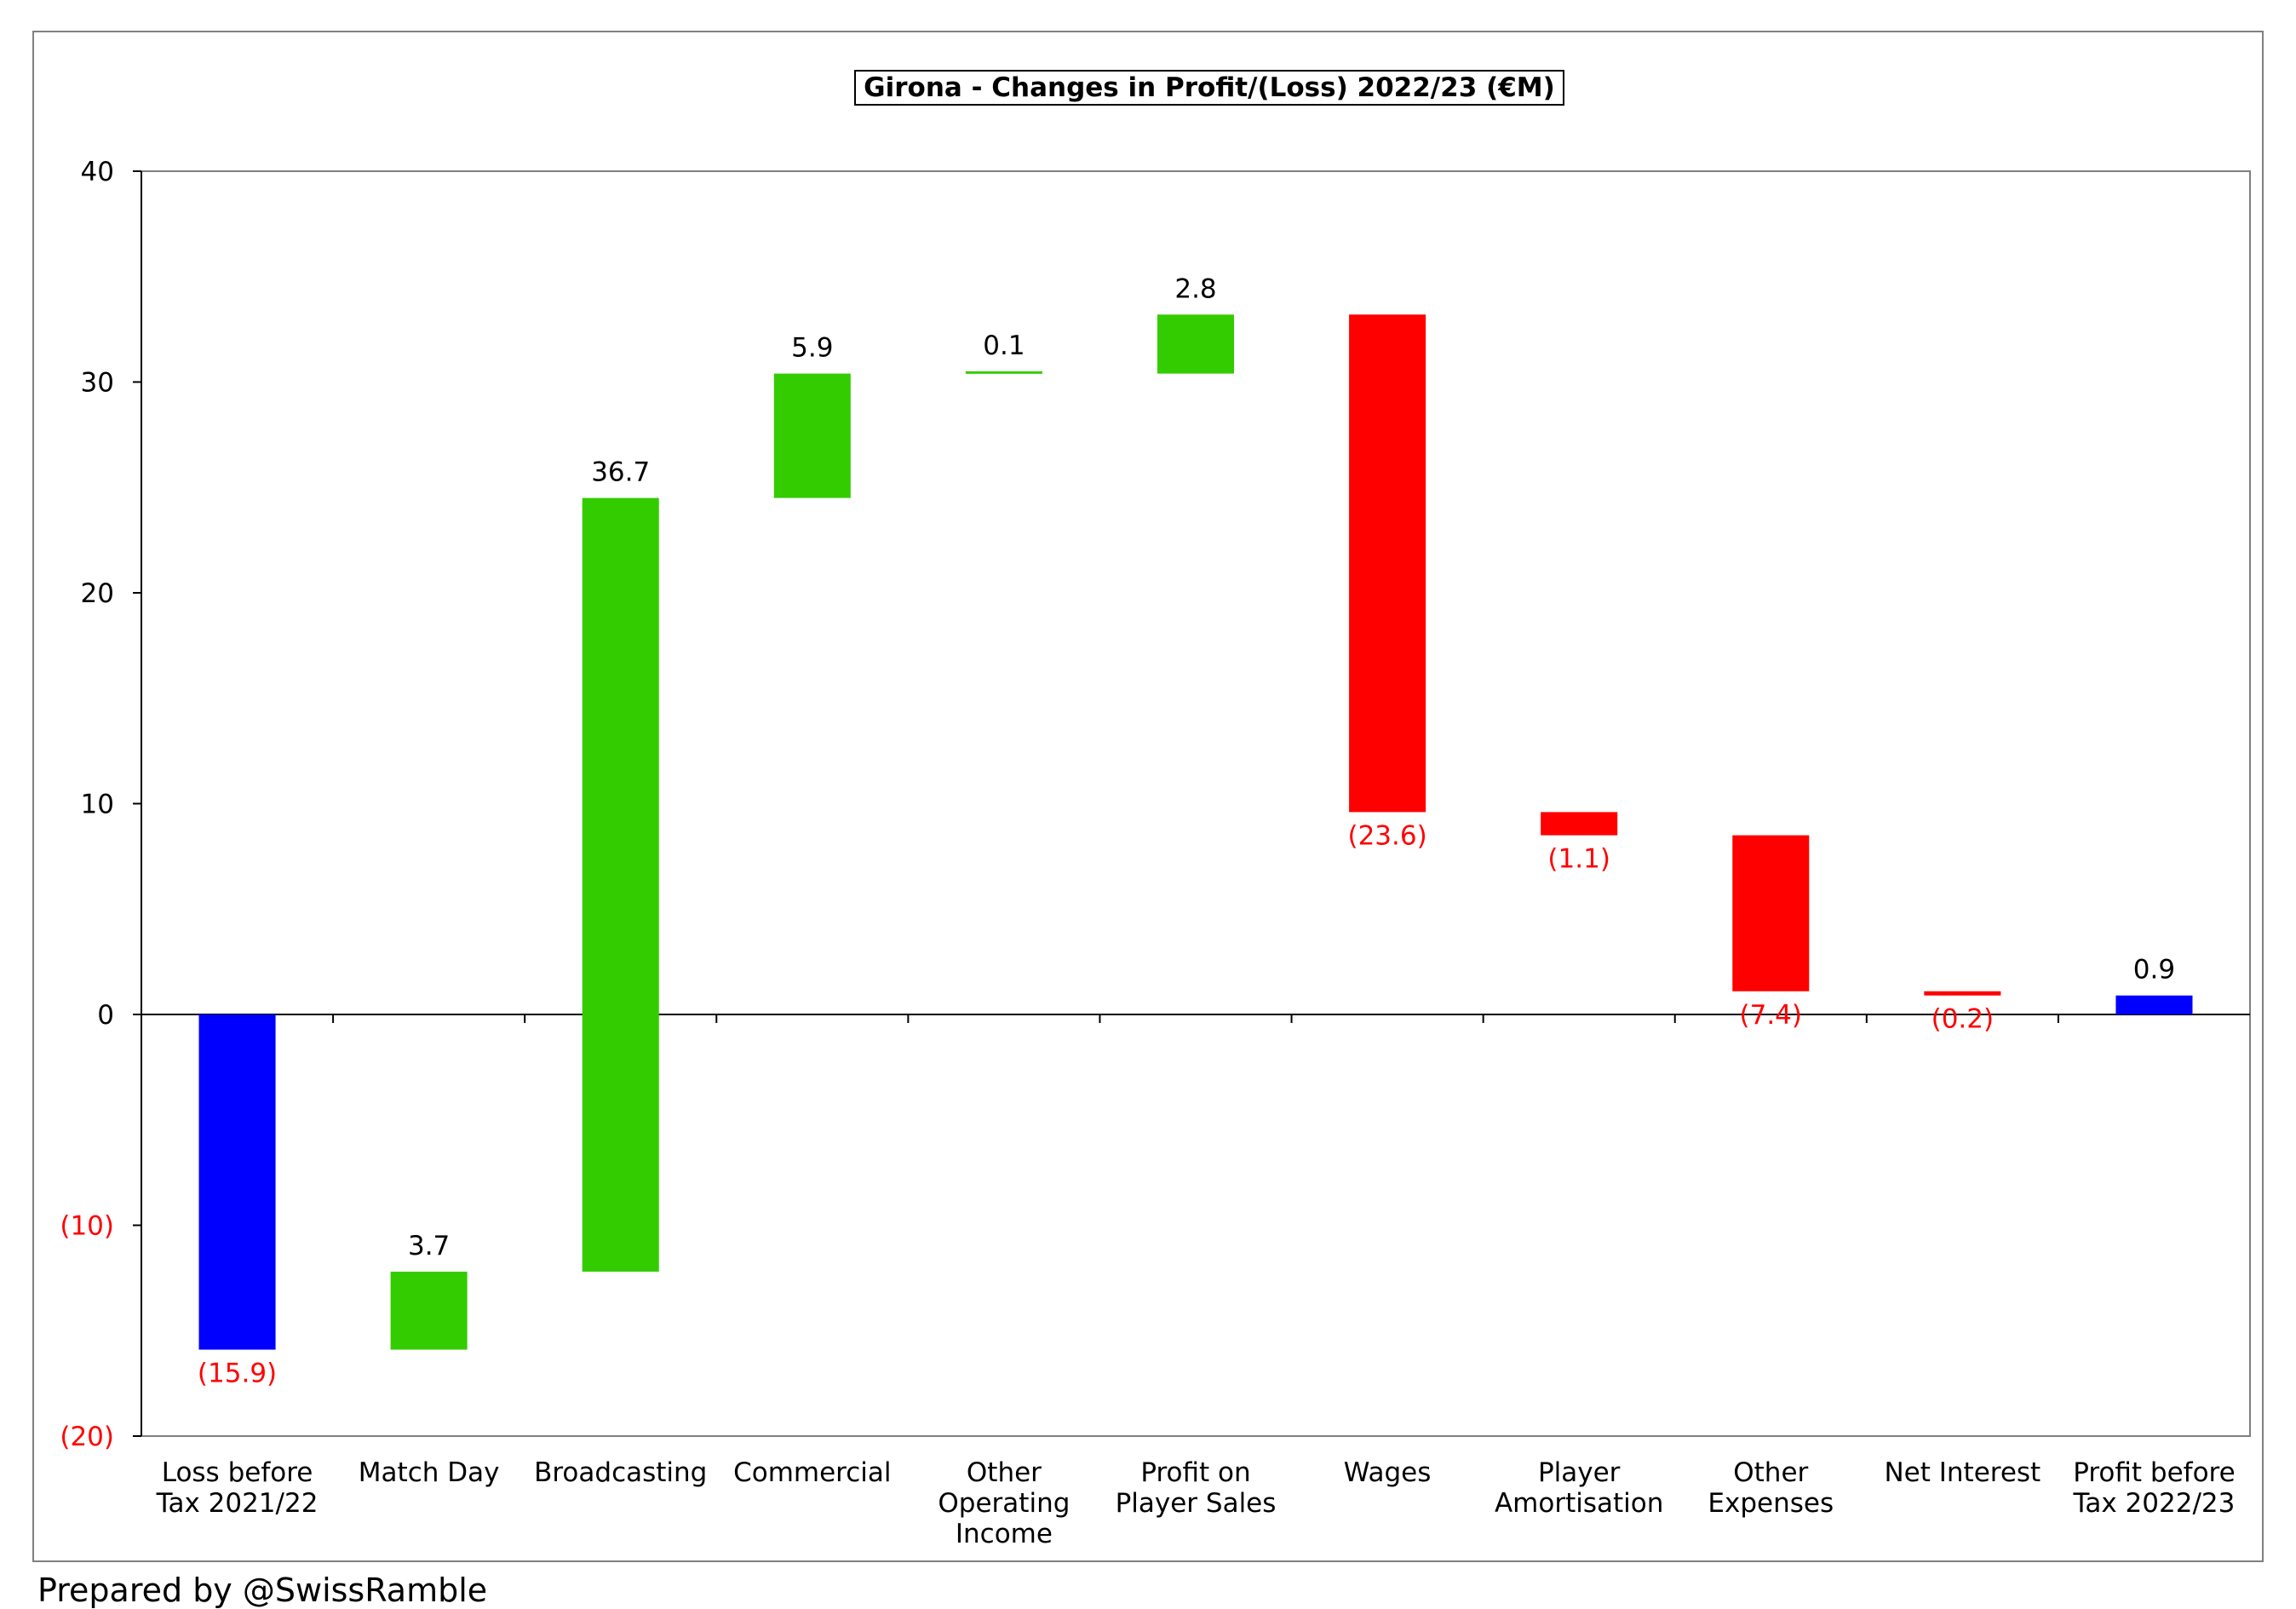 The image size is (2296, 1609). I want to click on y-tick-label: 40, so click(97, 172).